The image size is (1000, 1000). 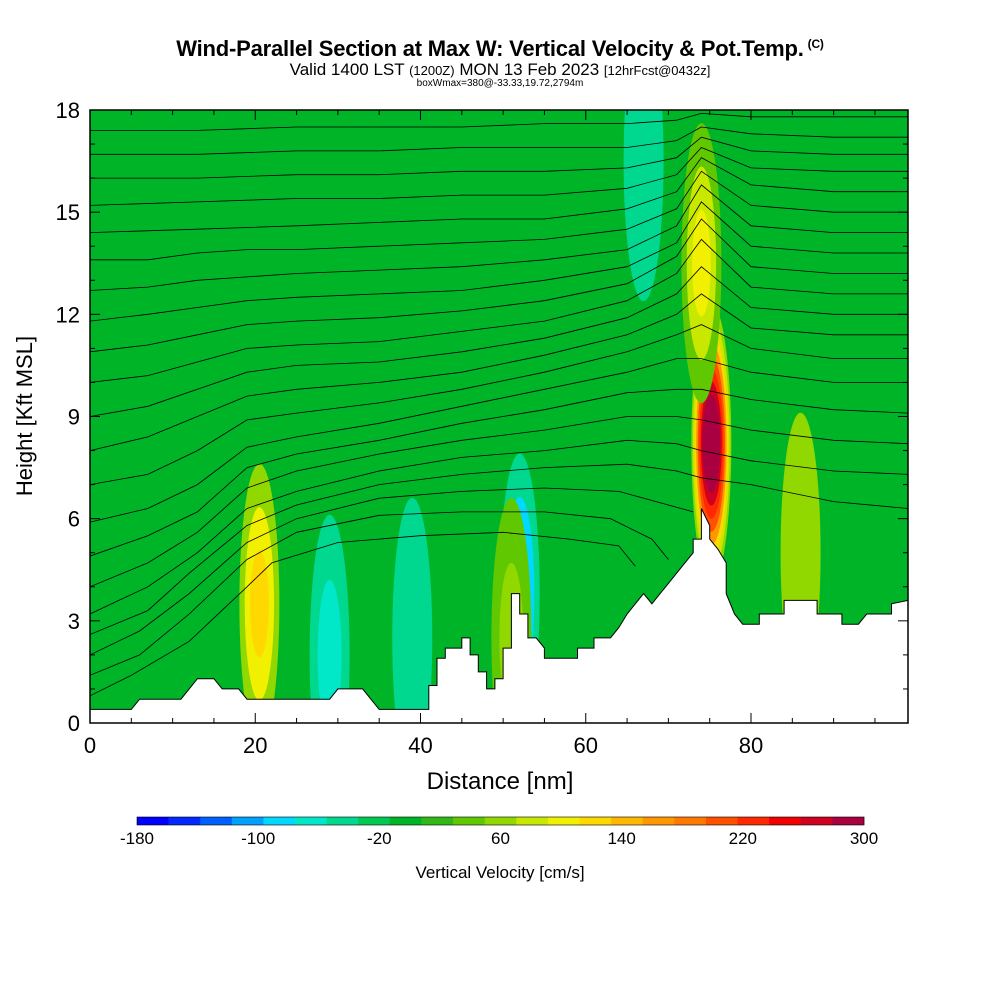 I want to click on colorbar-label: Vertical Velocity [cm/s], so click(x=500, y=872).